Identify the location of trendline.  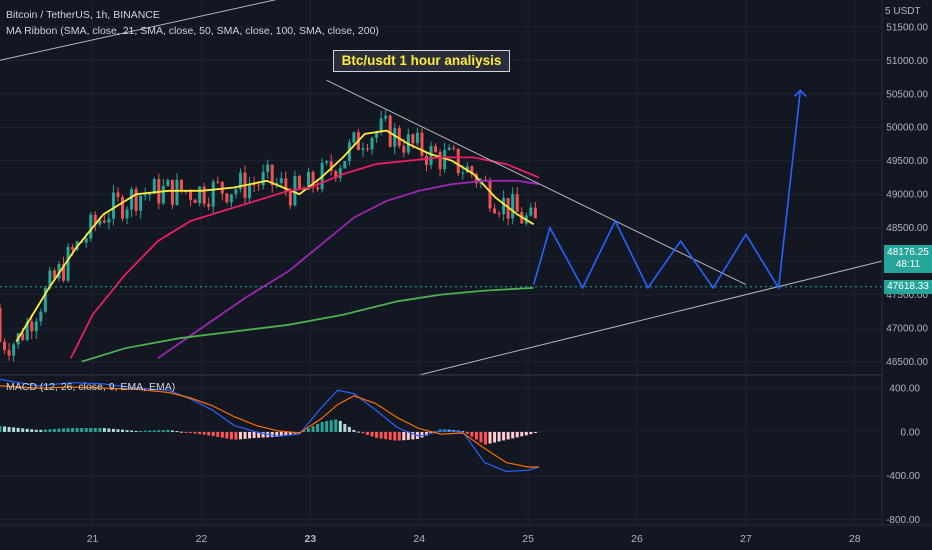
(651, 318).